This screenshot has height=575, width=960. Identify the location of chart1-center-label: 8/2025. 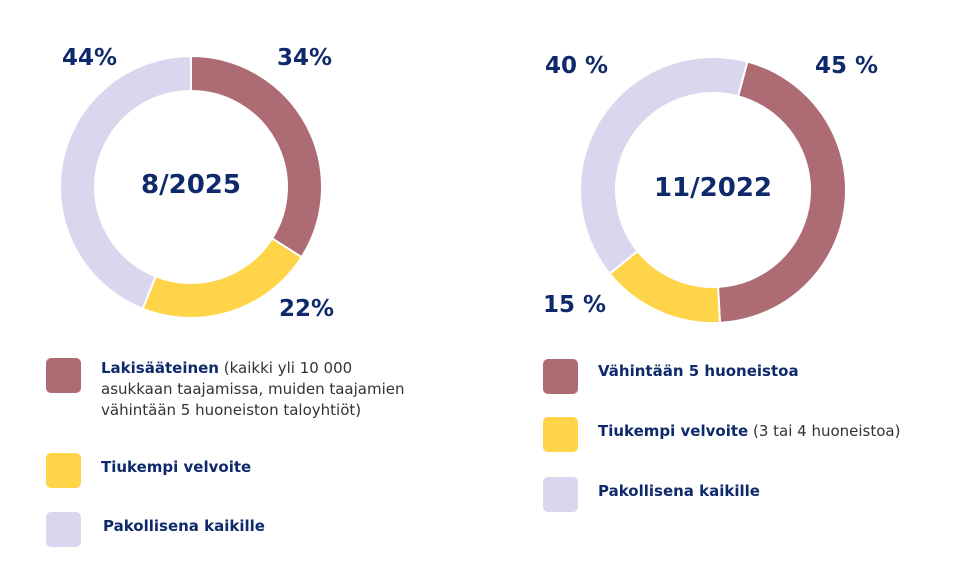
(191, 185).